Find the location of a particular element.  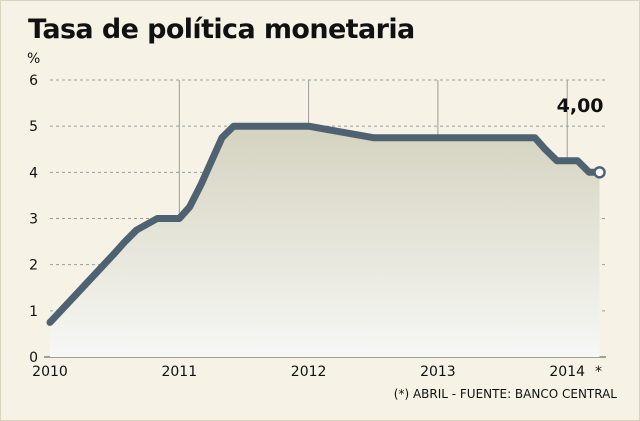

y-tick-label: 6 is located at coordinates (33, 81).